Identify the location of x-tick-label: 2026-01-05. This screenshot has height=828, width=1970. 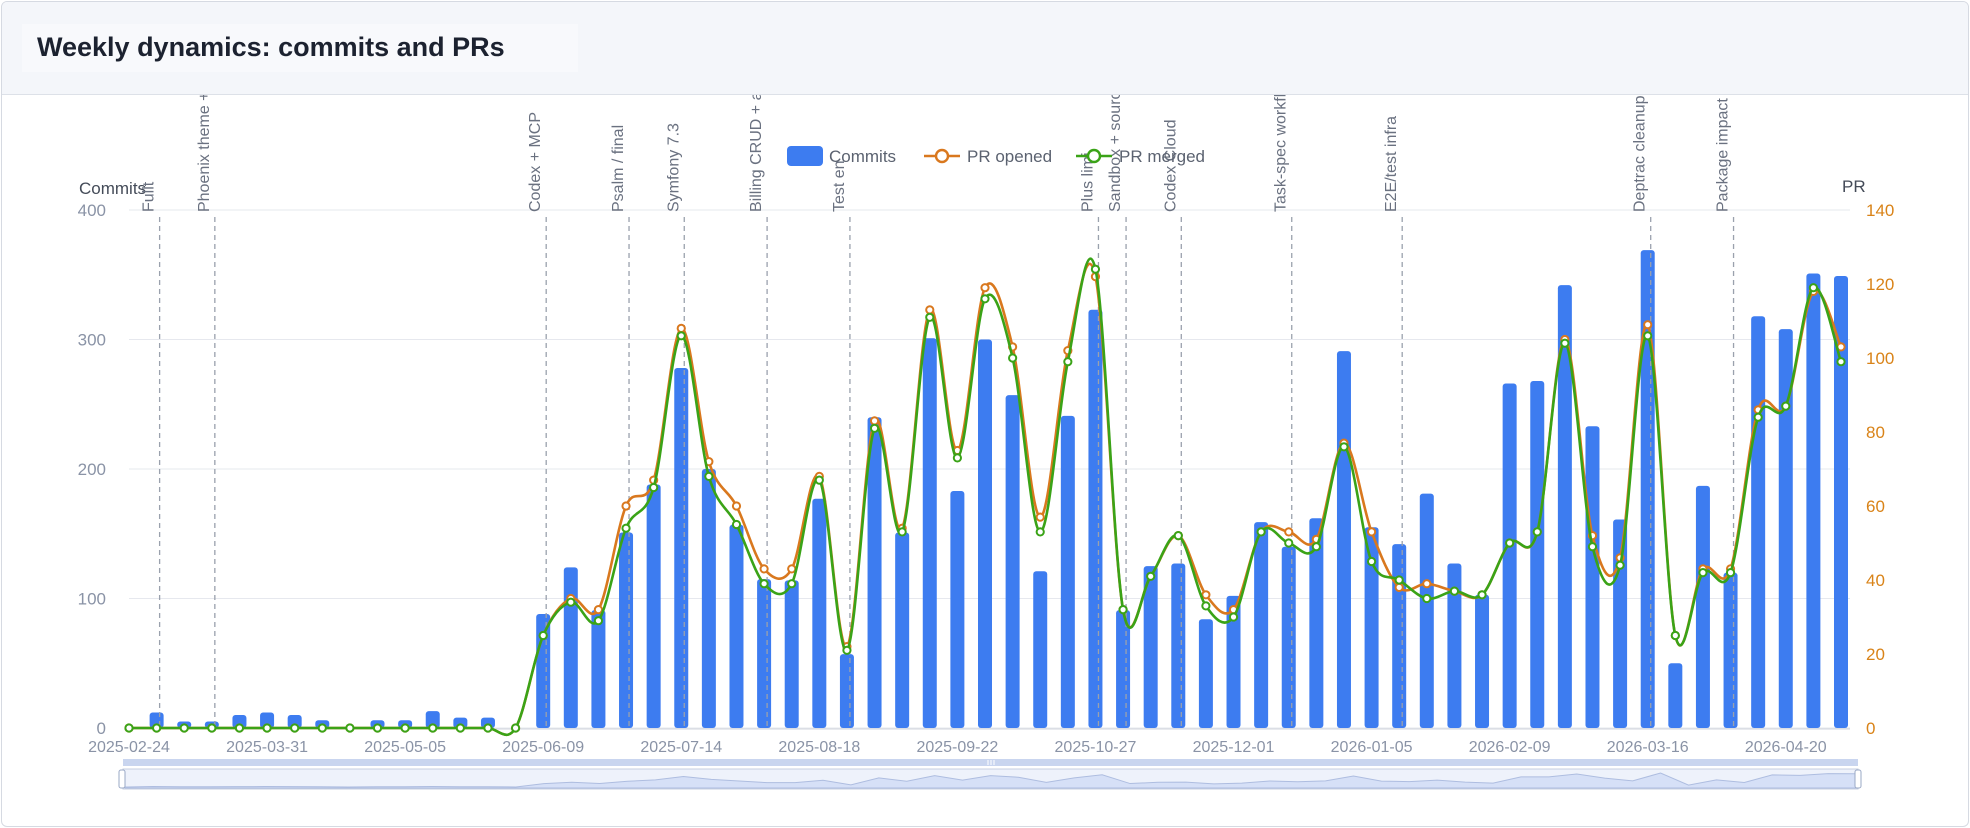
(1372, 747).